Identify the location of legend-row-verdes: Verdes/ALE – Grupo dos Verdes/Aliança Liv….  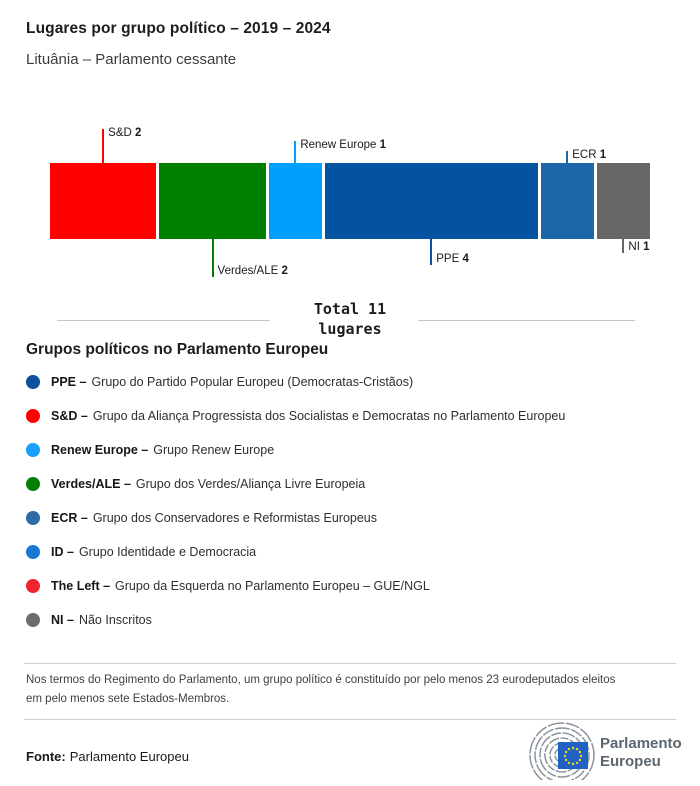
(351, 484).